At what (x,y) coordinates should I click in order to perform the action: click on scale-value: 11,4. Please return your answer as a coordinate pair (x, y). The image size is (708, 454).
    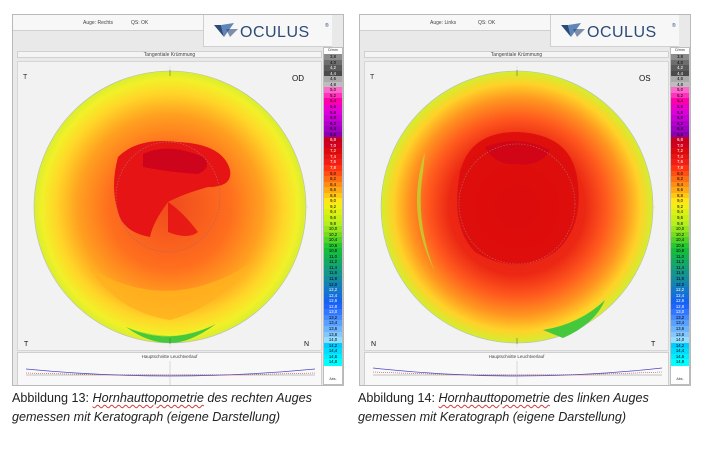
    Looking at the image, I should click on (680, 268).